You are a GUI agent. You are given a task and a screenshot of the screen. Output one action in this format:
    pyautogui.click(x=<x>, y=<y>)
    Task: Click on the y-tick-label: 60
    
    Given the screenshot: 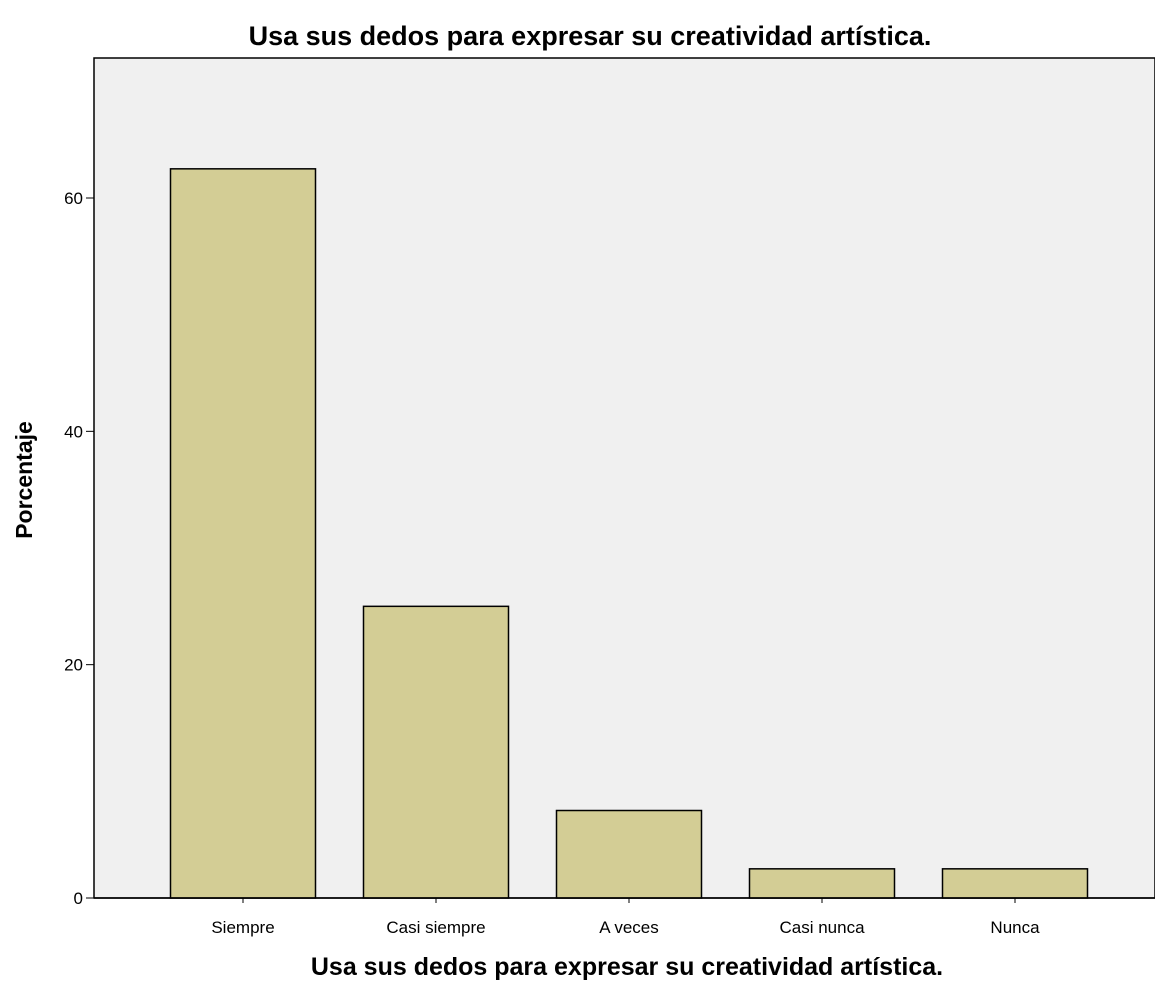 What is the action you would take?
    pyautogui.click(x=73, y=198)
    